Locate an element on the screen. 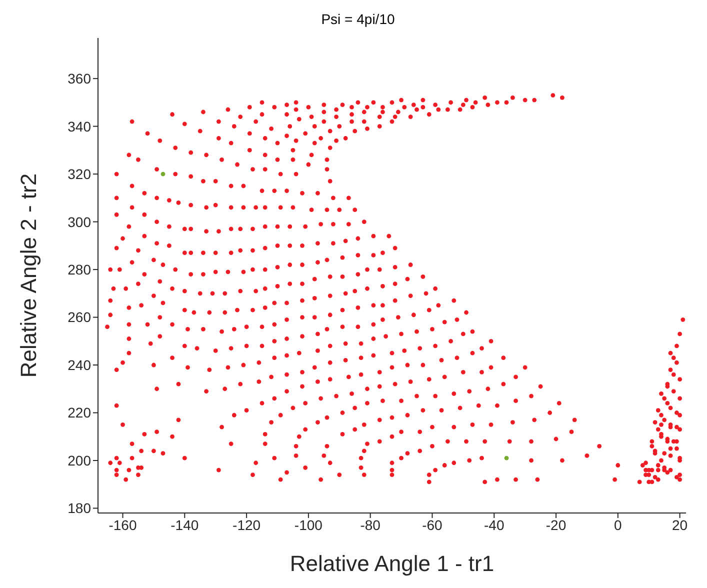 This screenshot has width=707, height=588. y-tick-label: 200 is located at coordinates (80, 460).